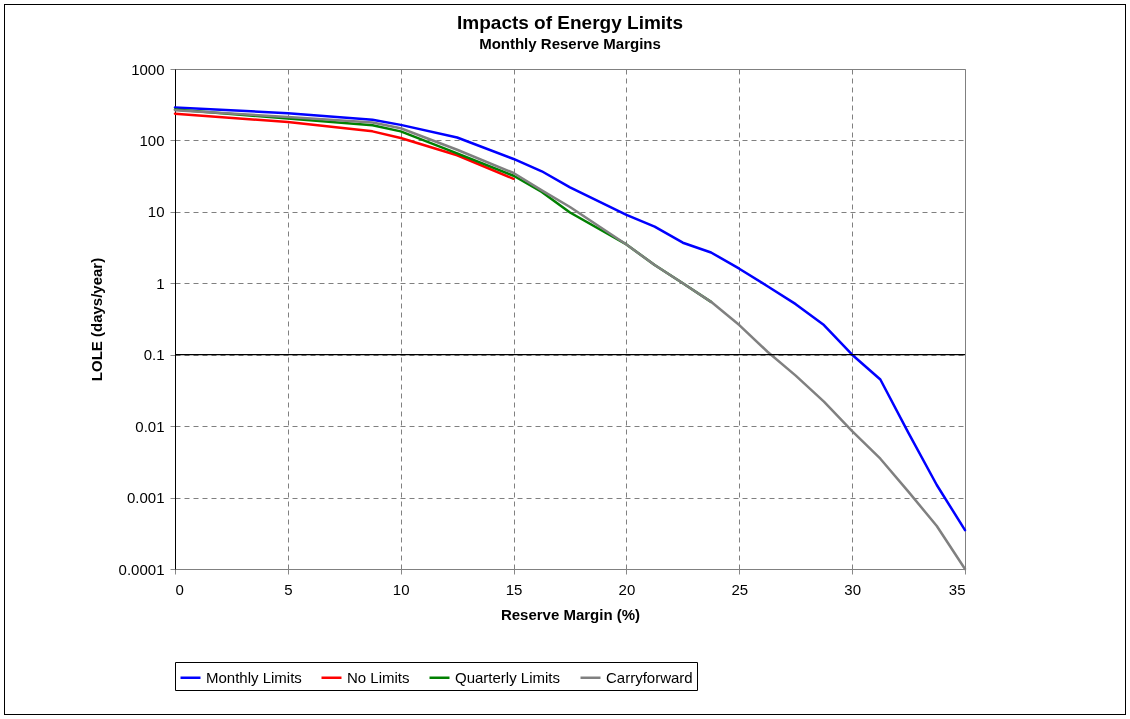 Image resolution: width=1130 pixels, height=719 pixels. What do you see at coordinates (160, 283) in the screenshot?
I see `y-tick-label: 1` at bounding box center [160, 283].